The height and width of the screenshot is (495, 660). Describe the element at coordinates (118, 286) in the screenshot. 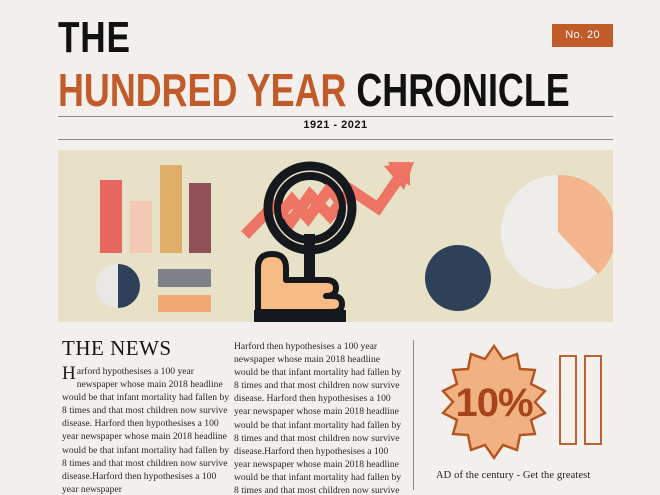

I see `half-pie-icon` at that location.